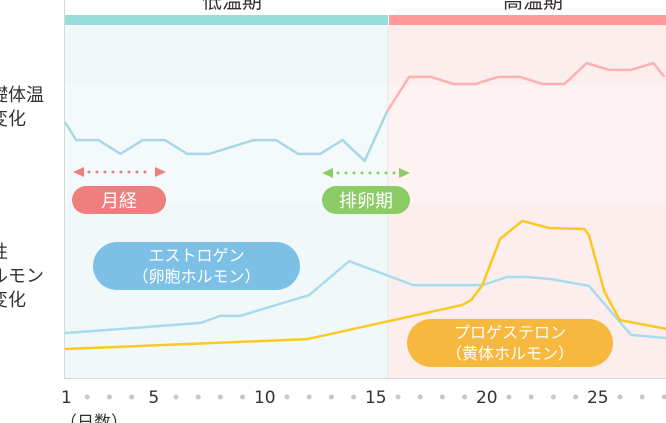  What do you see at coordinates (119, 172) in the screenshot?
I see `menstruation-arrow` at bounding box center [119, 172].